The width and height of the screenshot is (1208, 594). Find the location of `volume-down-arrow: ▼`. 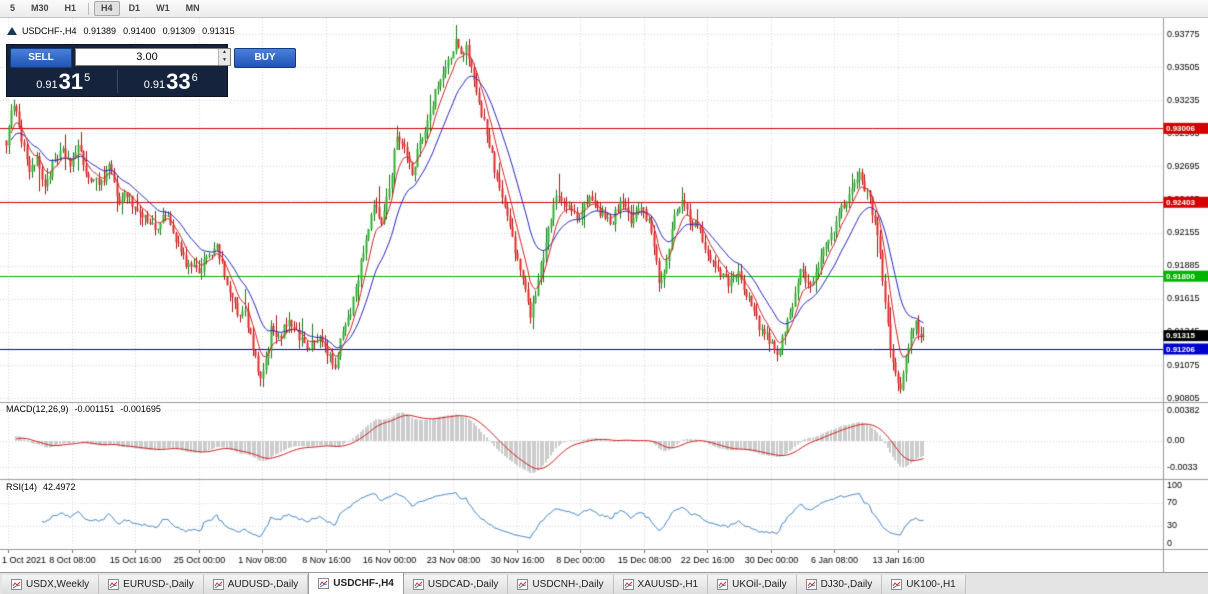

volume-down-arrow: ▼ is located at coordinates (224, 61).